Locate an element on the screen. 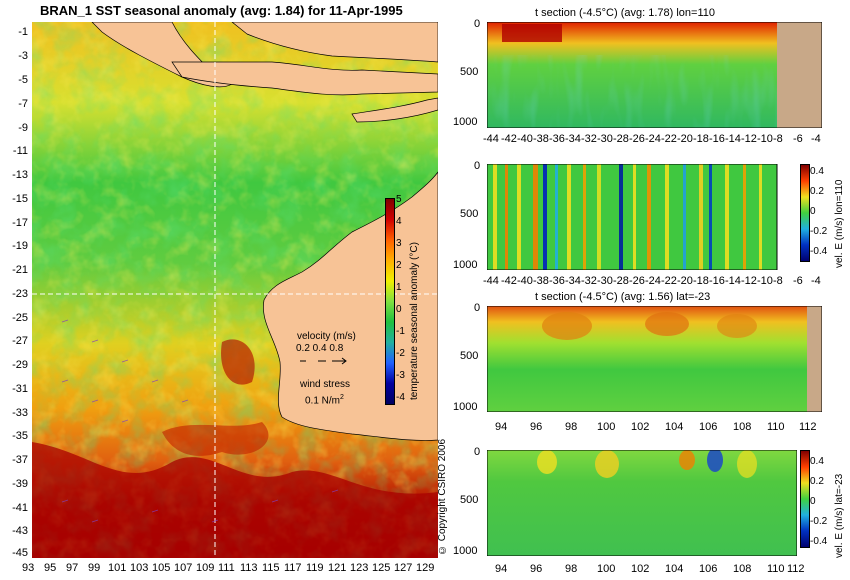 This screenshot has width=850, height=580. panel3-x-tick: 102 is located at coordinates (640, 427).